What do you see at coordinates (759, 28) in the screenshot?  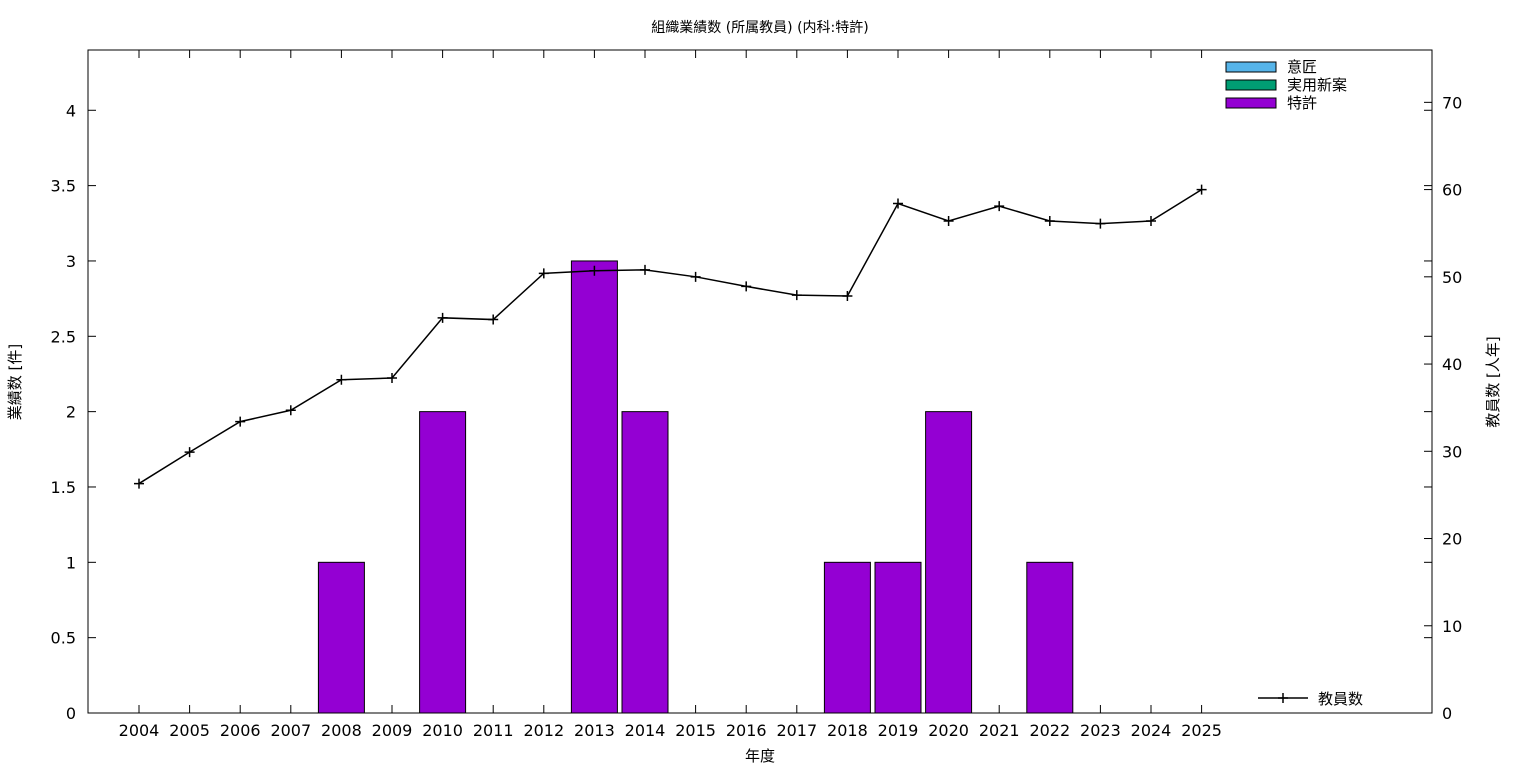 I see `chart-title: 組織業績数 (所属教員) (内科:特許)` at bounding box center [759, 28].